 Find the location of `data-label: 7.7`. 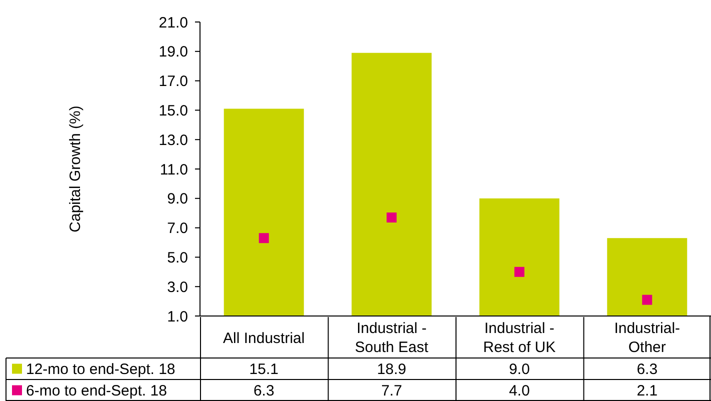

data-label: 7.7 is located at coordinates (391, 391).